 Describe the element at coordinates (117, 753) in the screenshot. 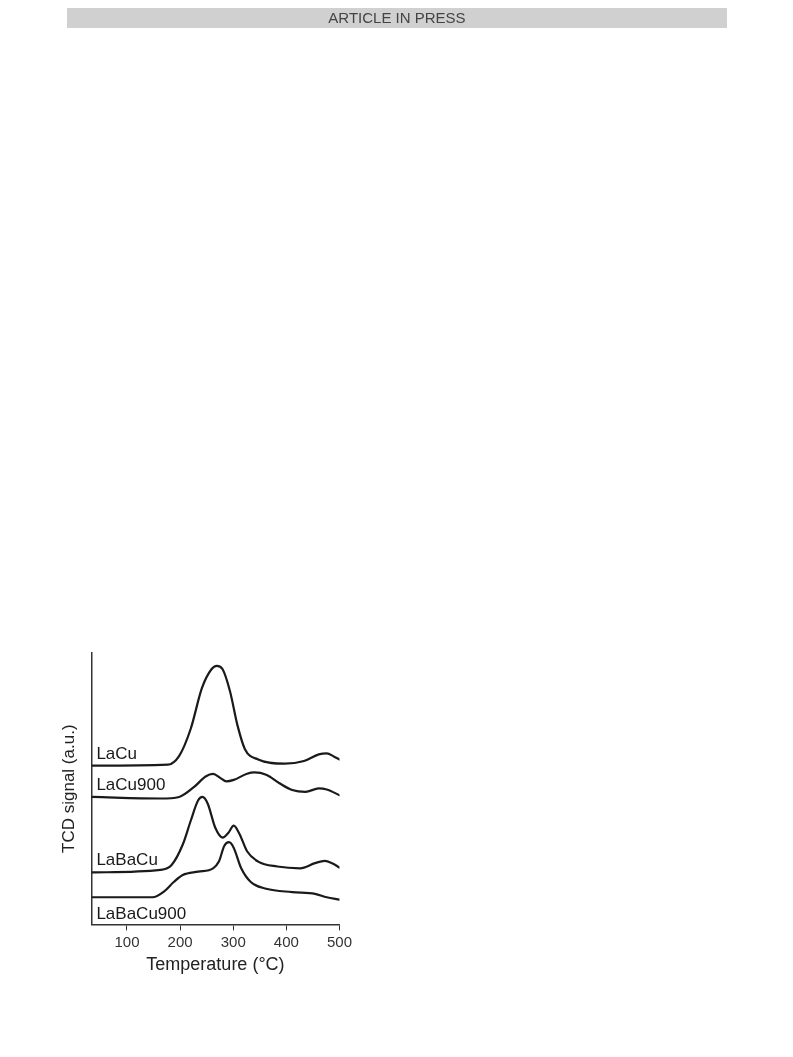

I see `series-label: LaCu` at that location.